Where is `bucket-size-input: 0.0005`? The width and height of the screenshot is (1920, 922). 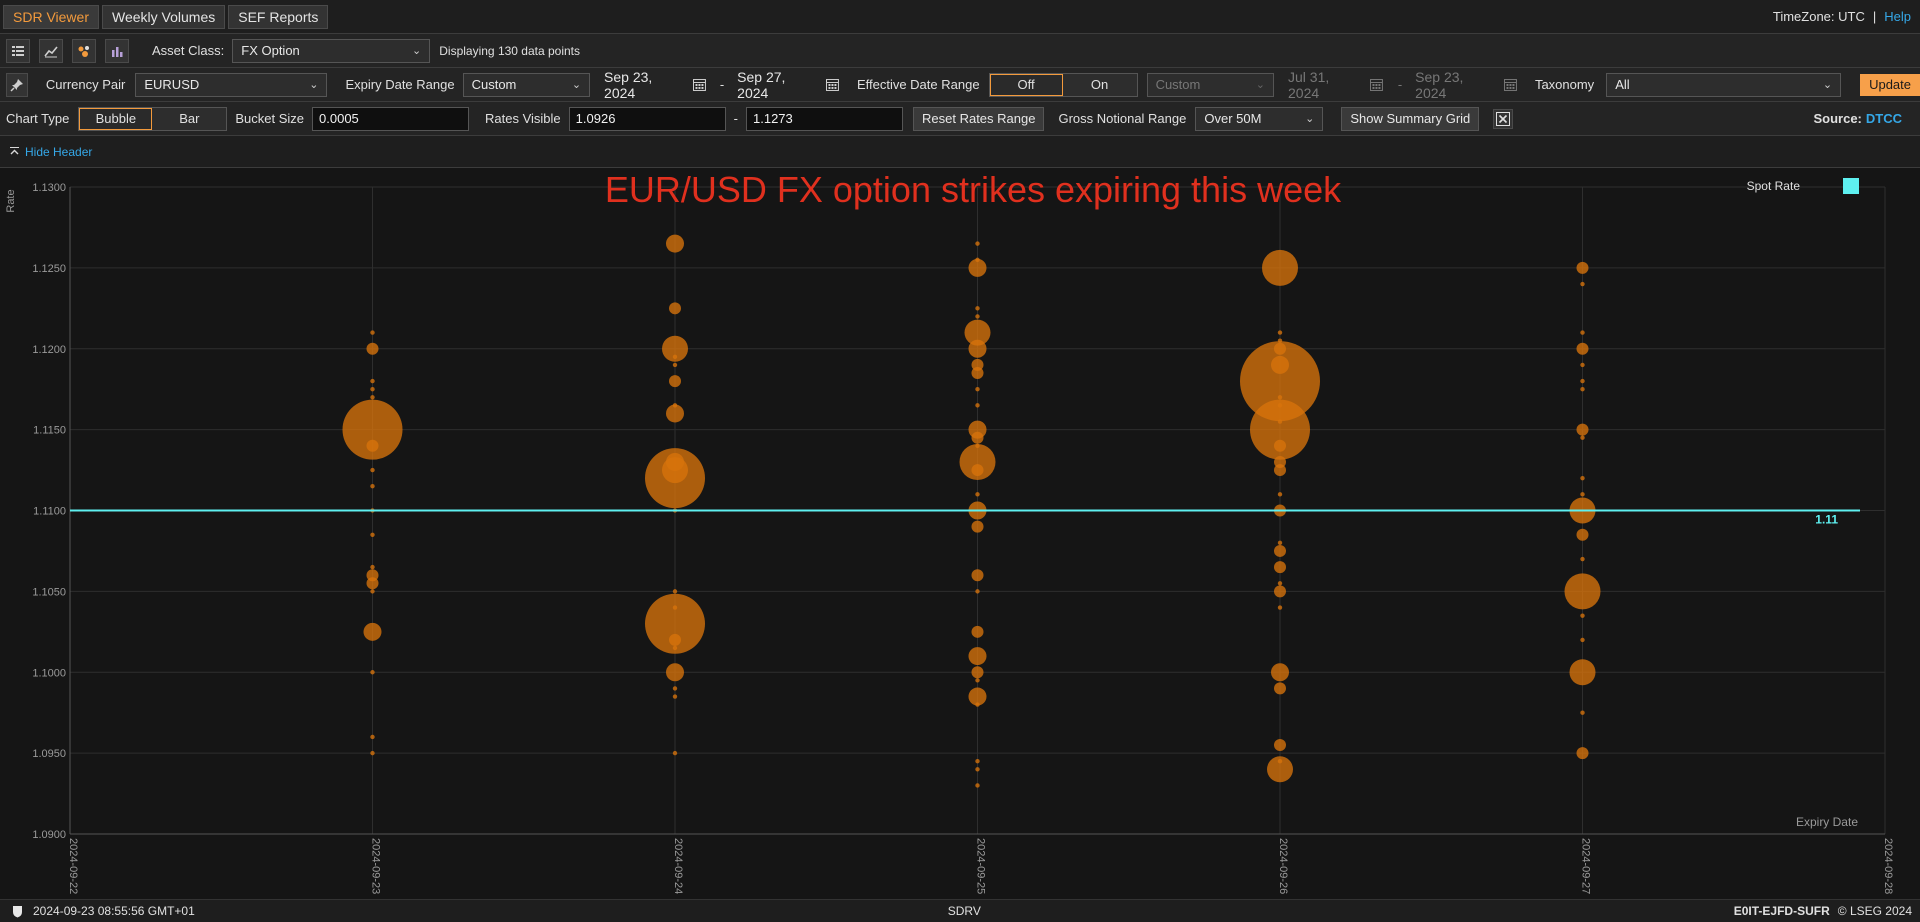 bucket-size-input: 0.0005 is located at coordinates (391, 118).